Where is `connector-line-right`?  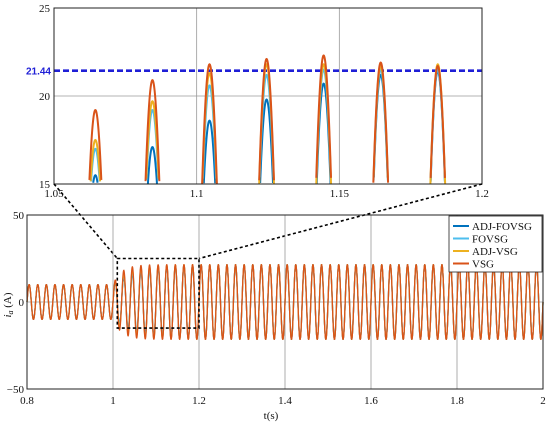
connector-line-right is located at coordinates (340, 221).